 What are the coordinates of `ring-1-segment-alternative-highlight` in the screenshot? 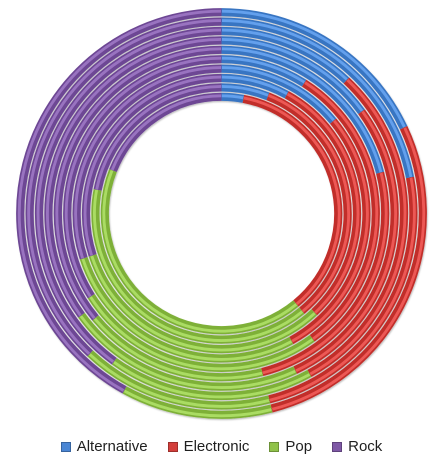 It's located at (314, 68).